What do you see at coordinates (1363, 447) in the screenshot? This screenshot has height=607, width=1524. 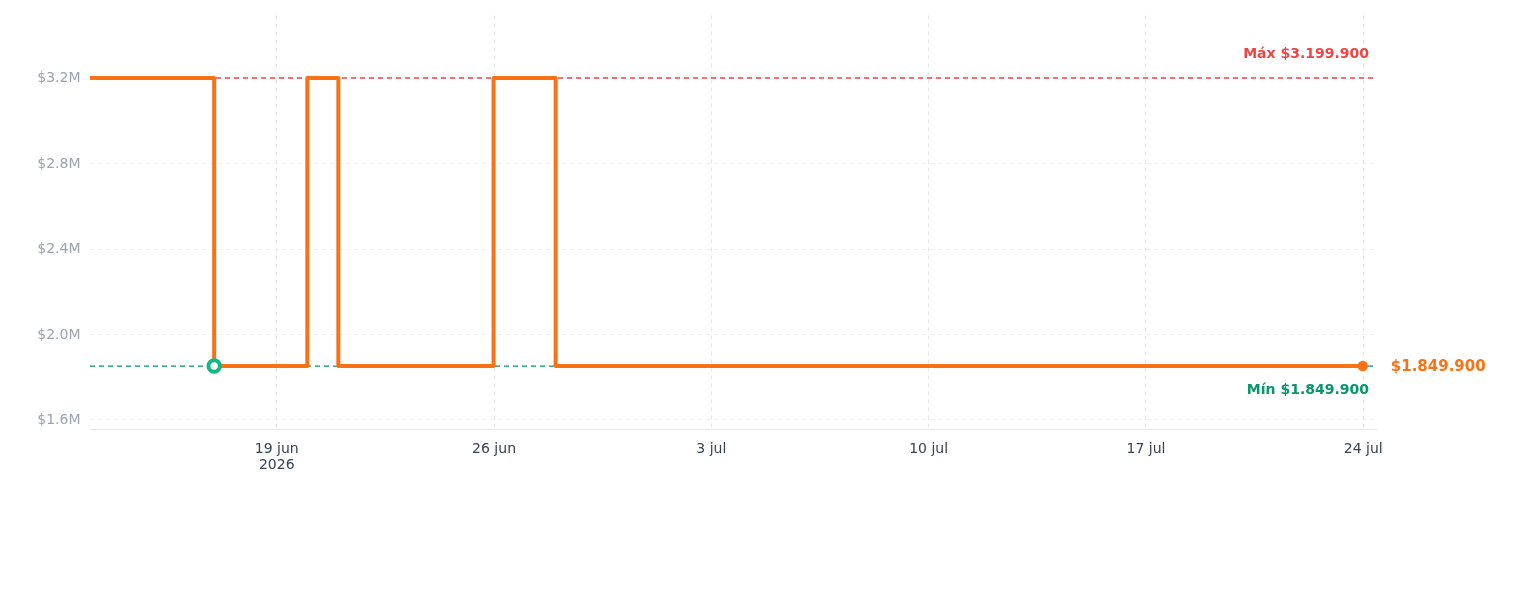 I see `x-tick-label: 24 jul` at bounding box center [1363, 447].